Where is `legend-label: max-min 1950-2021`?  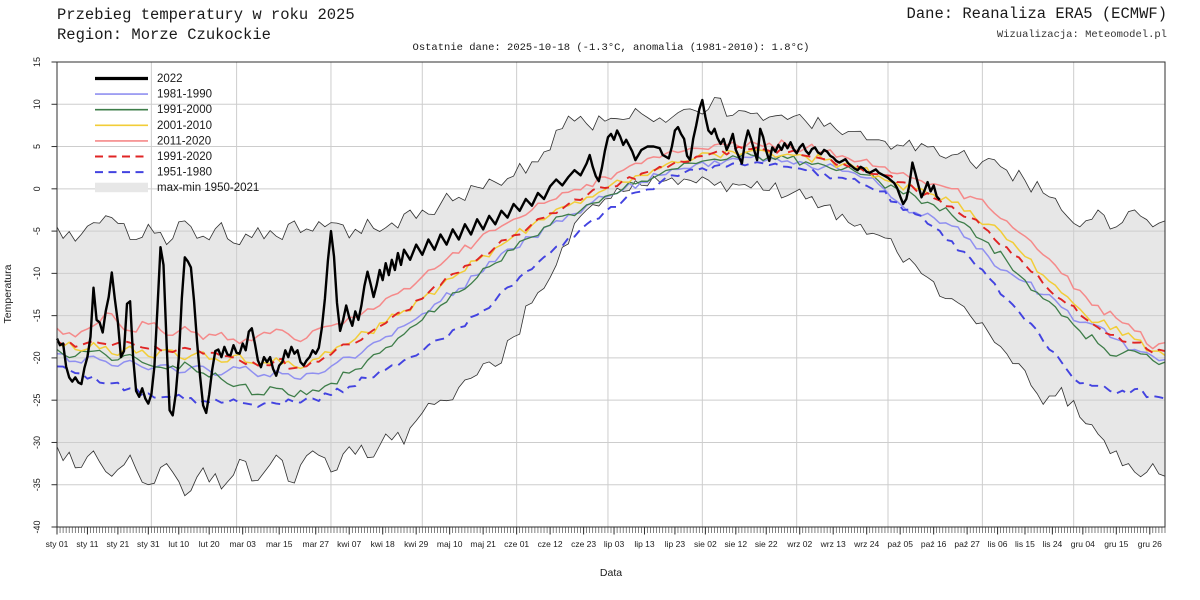
legend-label: max-min 1950-2021 is located at coordinates (208, 188).